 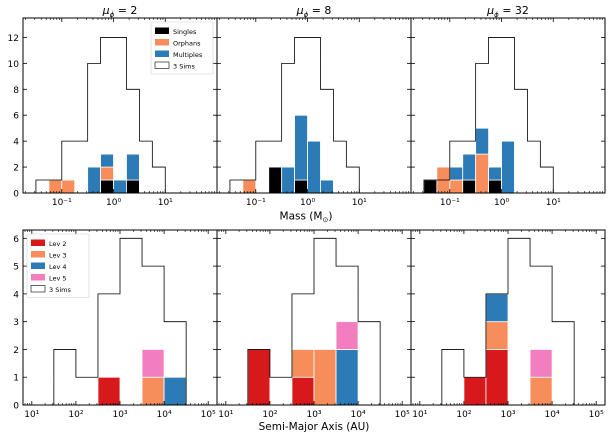 I want to click on legend-label: Multiples, so click(x=188, y=55).